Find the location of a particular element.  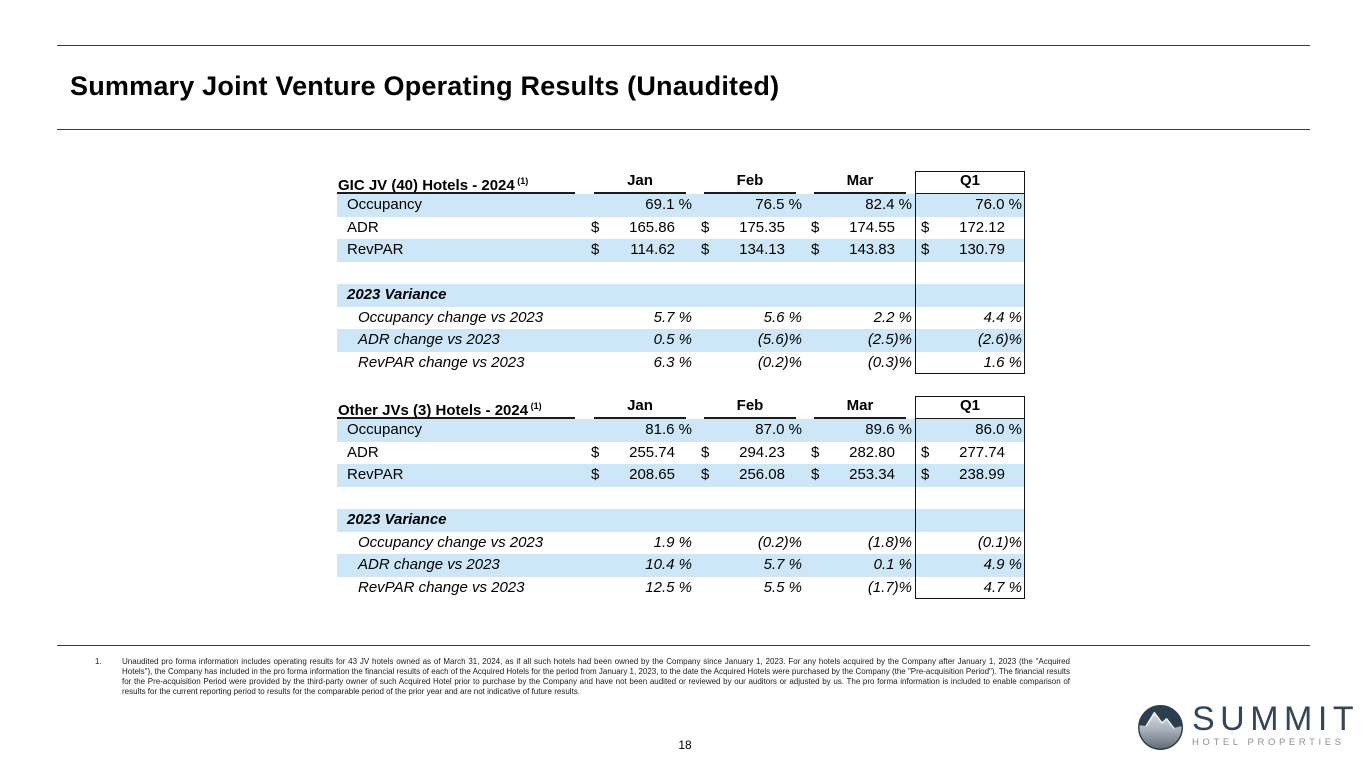

table-cell: $294.23 is located at coordinates (750, 453).